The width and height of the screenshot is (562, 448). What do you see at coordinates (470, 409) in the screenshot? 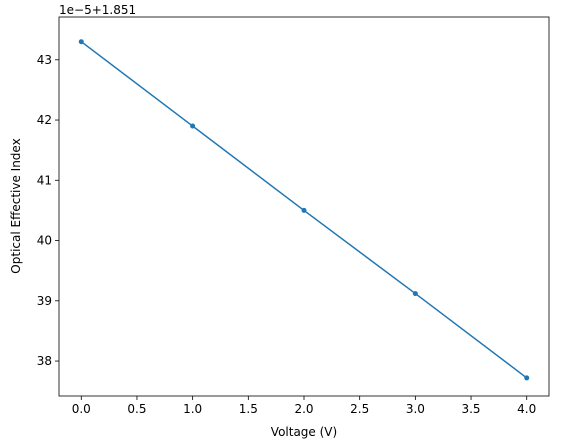
I see `x-tick-label: 3.5` at bounding box center [470, 409].